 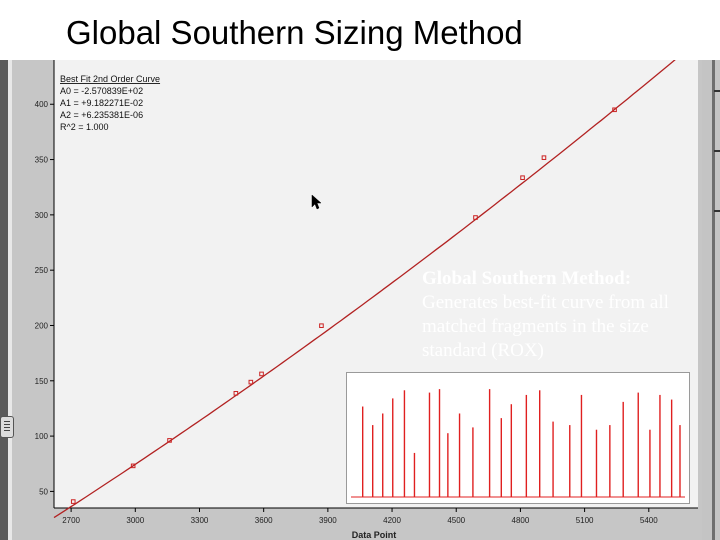 What do you see at coordinates (264, 520) in the screenshot?
I see `x-tick-label: 3600` at bounding box center [264, 520].